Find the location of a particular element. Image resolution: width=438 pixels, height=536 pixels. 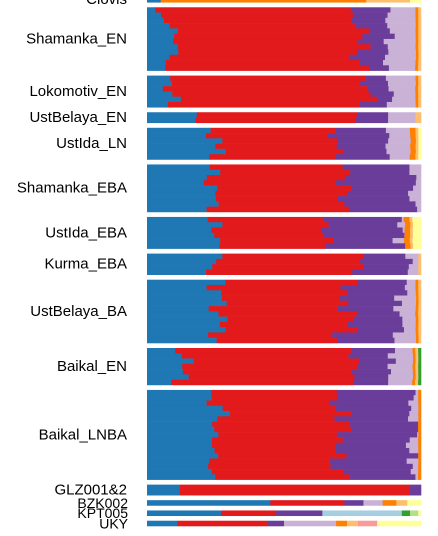

population-label: UstIda_LN is located at coordinates (91, 143).